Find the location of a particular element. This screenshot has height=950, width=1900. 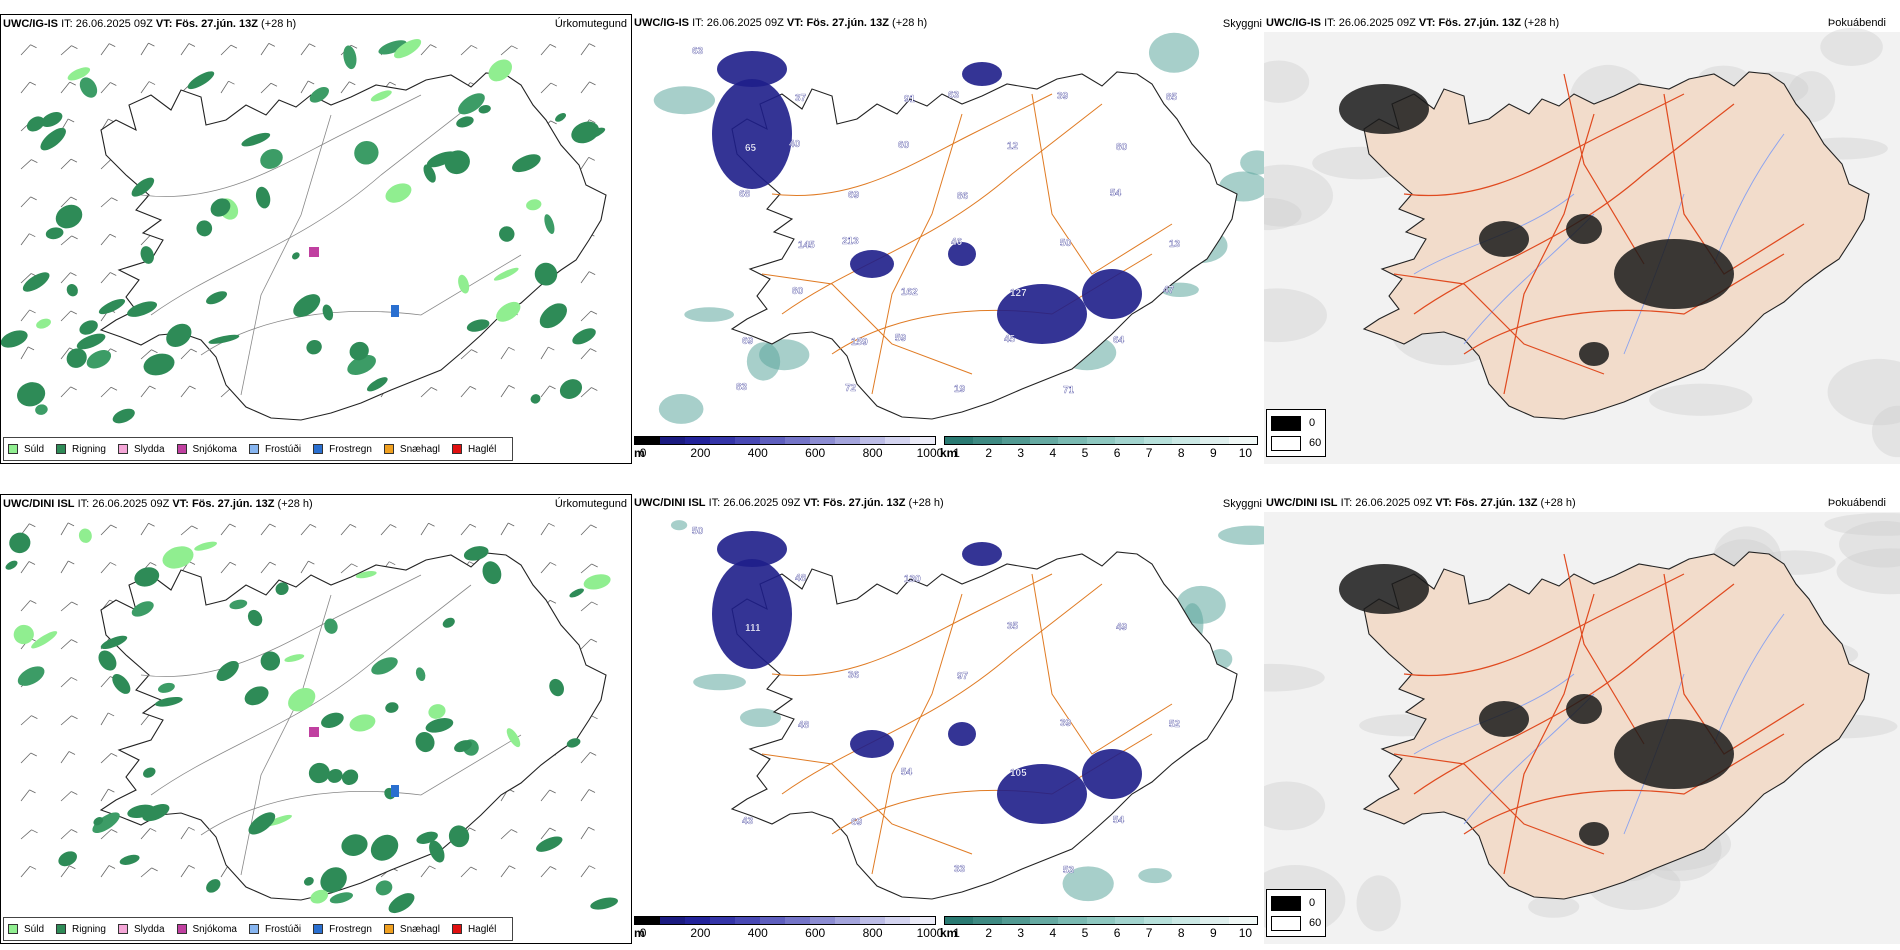

ceiling-value-label: 45 is located at coordinates (1010, 339).